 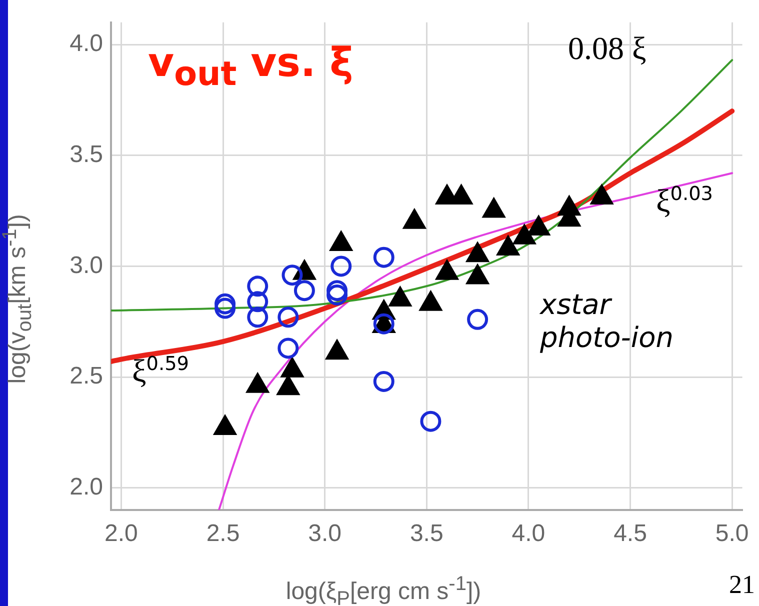 I want to click on x-tick-label: 3.5, so click(x=427, y=534).